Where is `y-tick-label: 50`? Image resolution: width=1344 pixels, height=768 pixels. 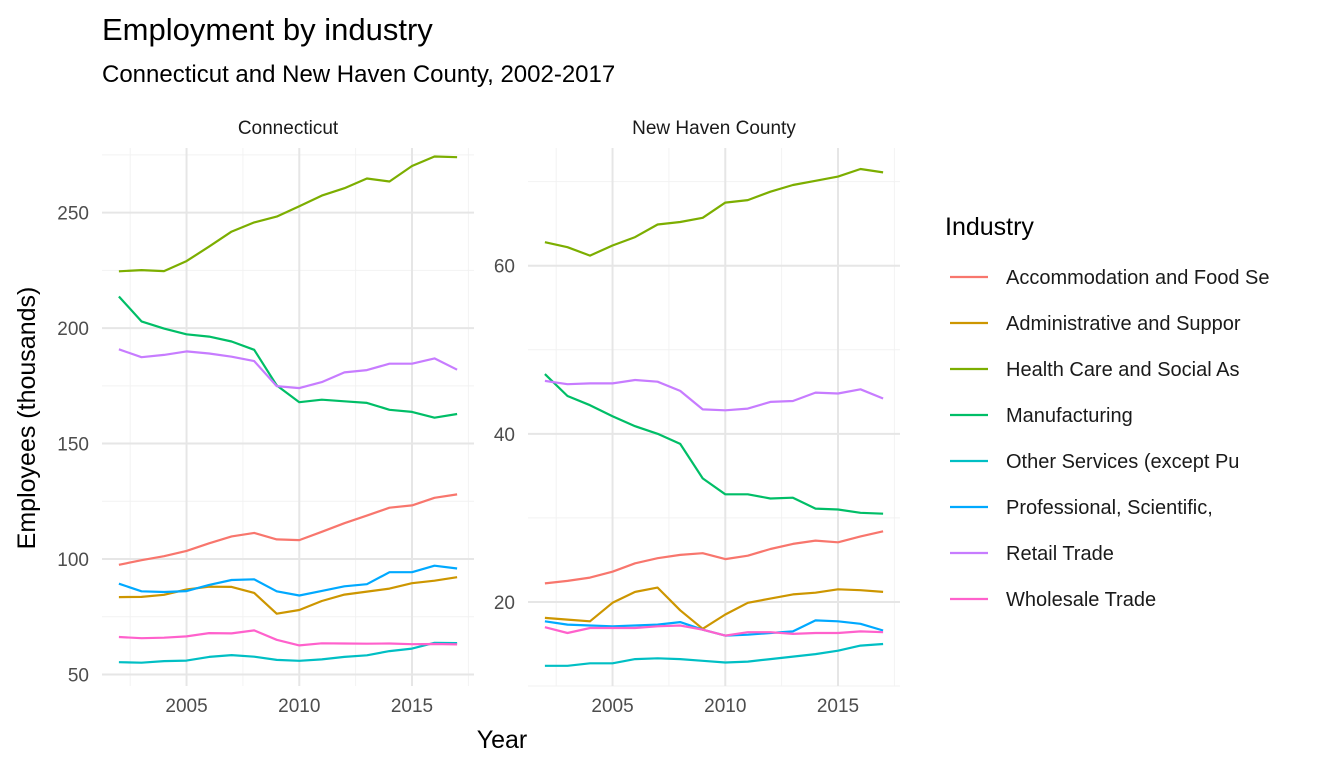
y-tick-label: 50 is located at coordinates (78, 675).